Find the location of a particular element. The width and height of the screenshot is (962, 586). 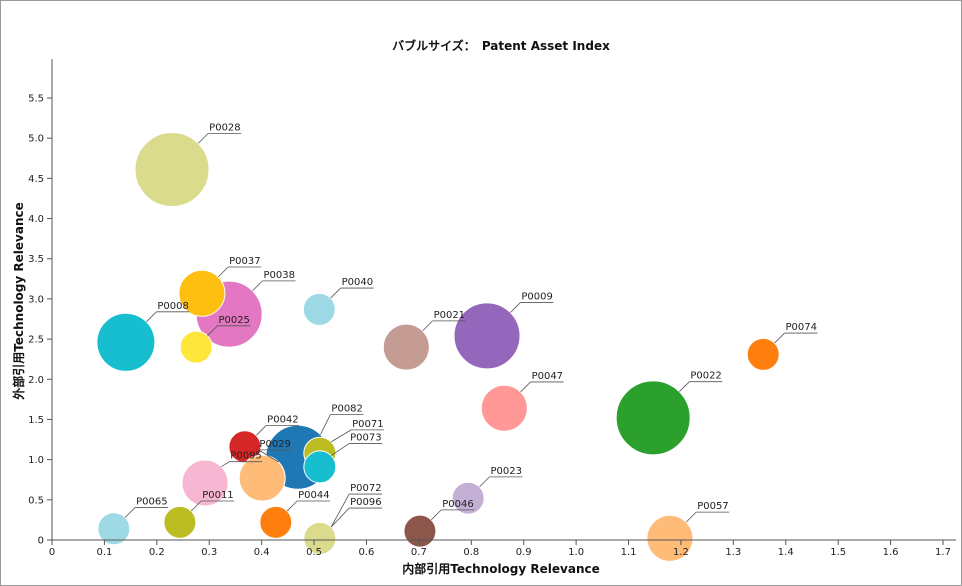

y-tick-label: 0 is located at coordinates (41, 541).